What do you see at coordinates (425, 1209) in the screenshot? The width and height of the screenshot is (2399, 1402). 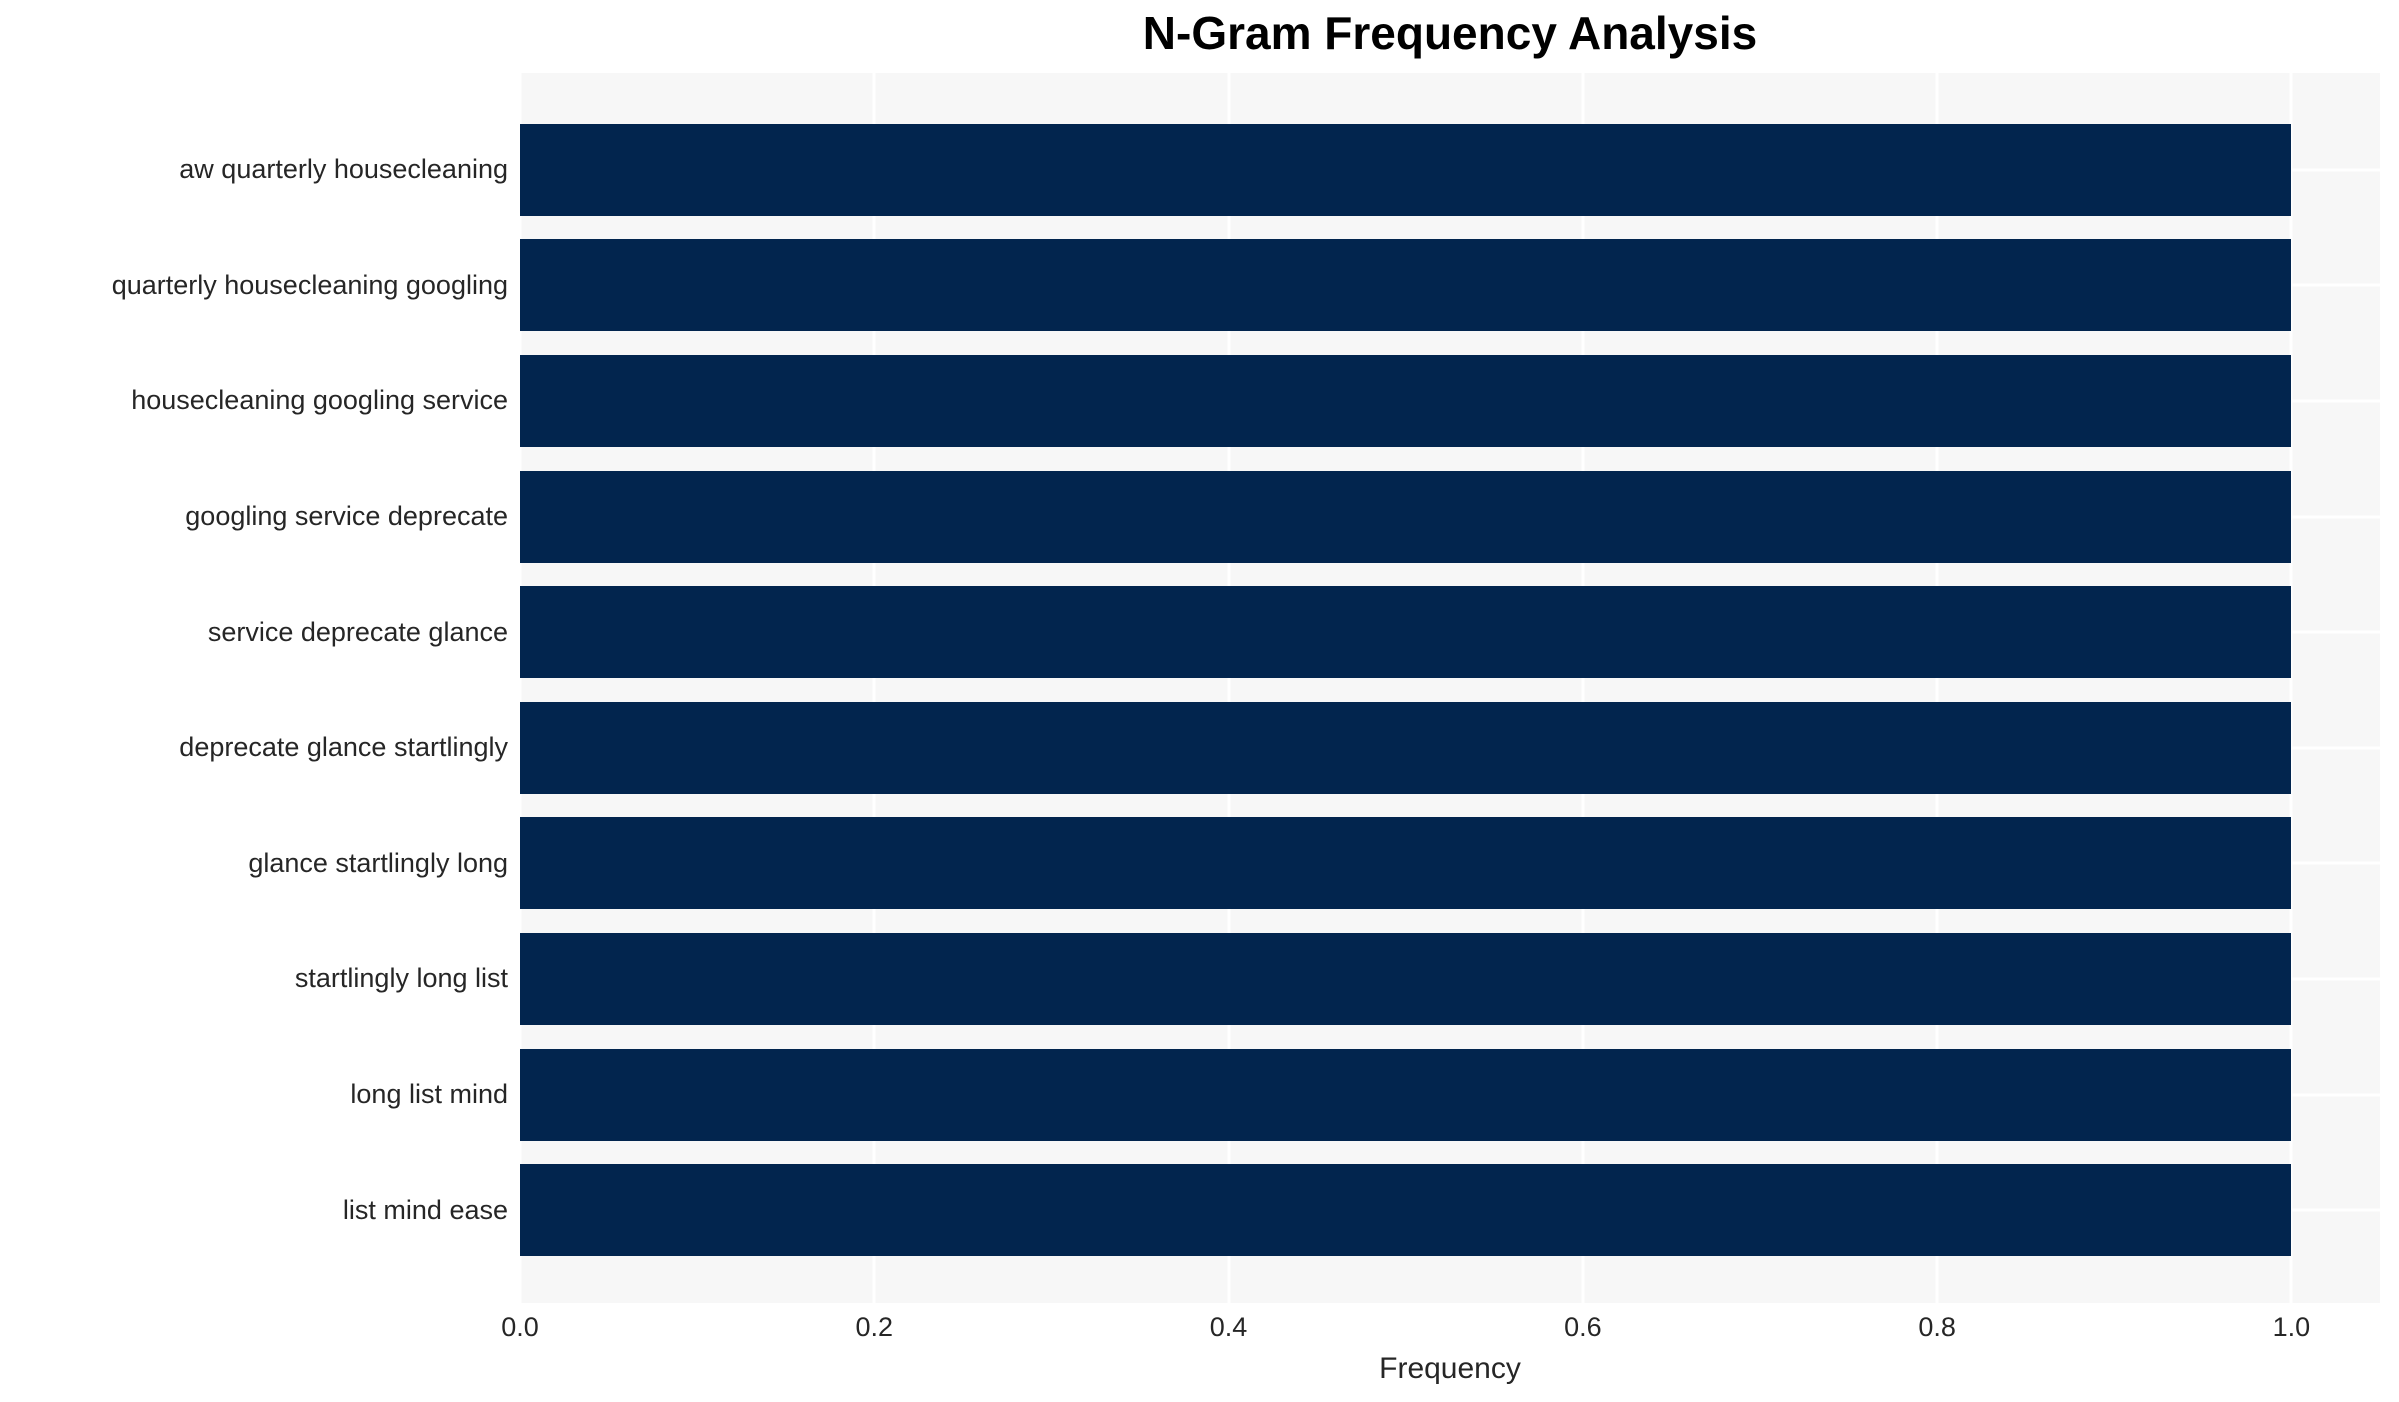 I see `y-axis-label: list mind ease` at bounding box center [425, 1209].